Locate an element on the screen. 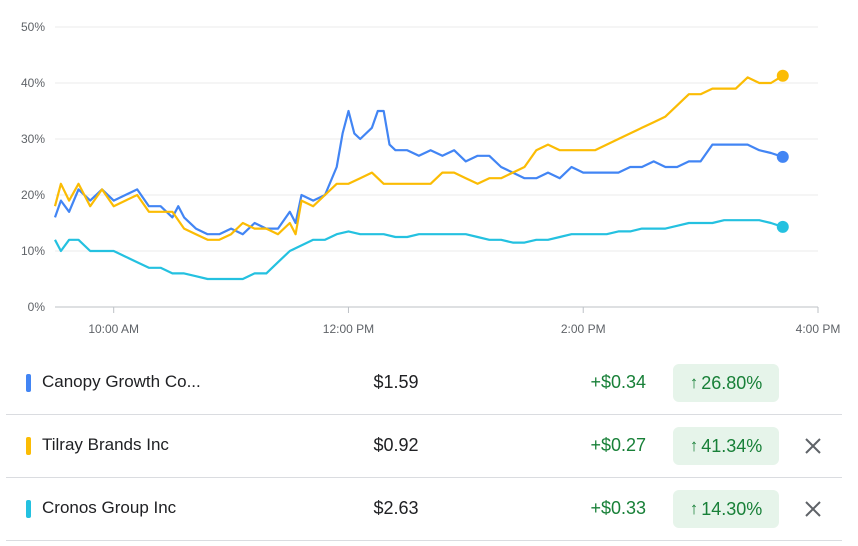 The width and height of the screenshot is (858, 546). percent-change-value: 41.34% is located at coordinates (732, 445).